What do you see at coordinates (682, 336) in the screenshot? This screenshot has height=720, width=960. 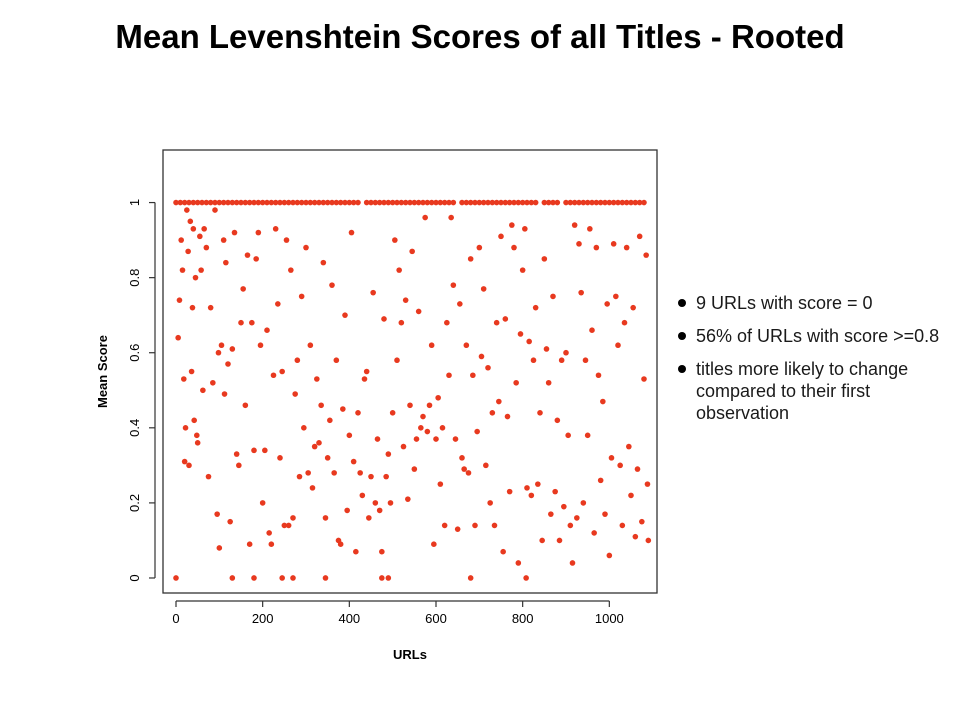 I see `bullet-dot-icon` at bounding box center [682, 336].